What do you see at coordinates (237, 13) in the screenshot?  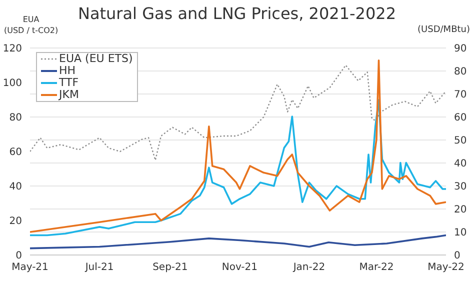 I see `chart-title: Natural Gas and LNG Prices, 2021-2022` at bounding box center [237, 13].